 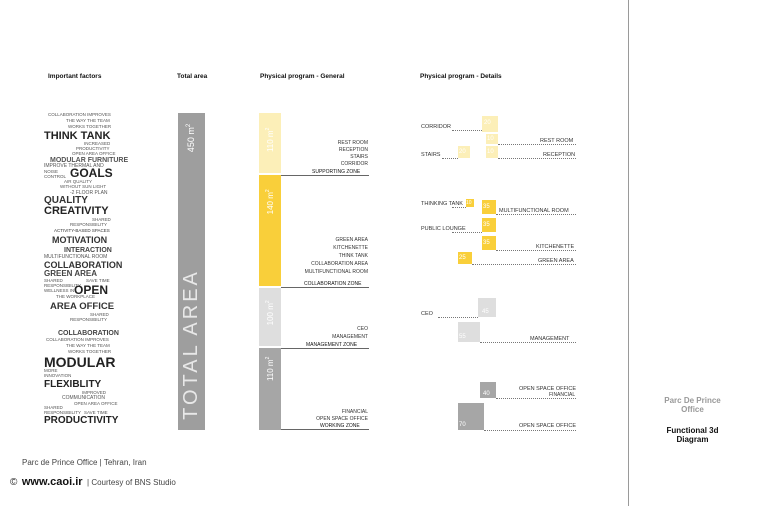 What do you see at coordinates (461, 76) in the screenshot?
I see `header-physical-details: Physical program - Details` at bounding box center [461, 76].